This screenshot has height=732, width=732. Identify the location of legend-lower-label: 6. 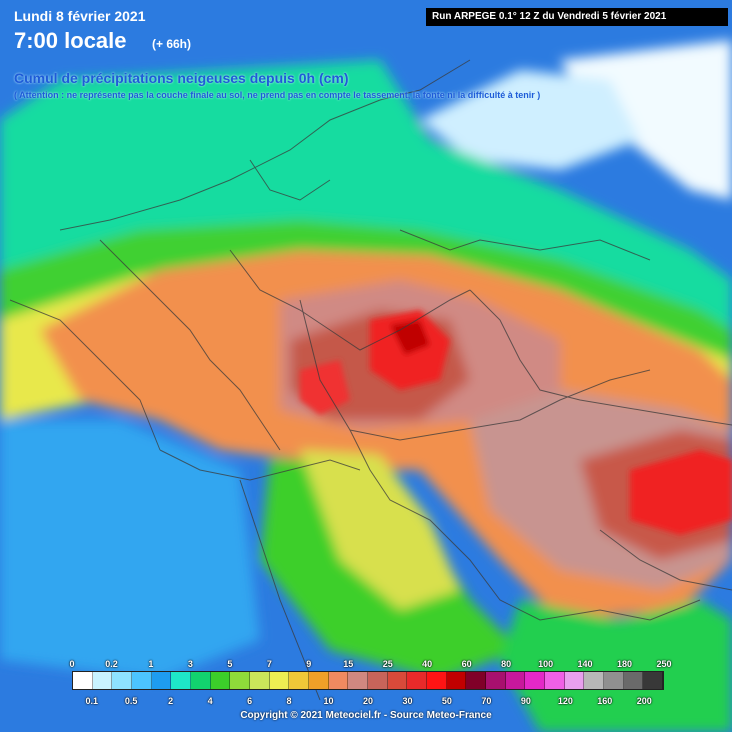
(250, 701).